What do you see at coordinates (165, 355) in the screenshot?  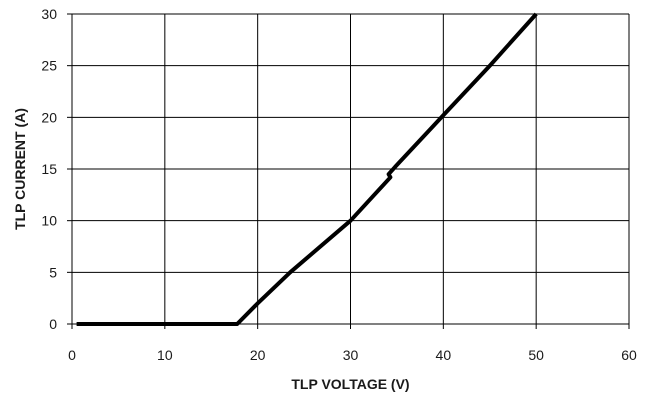 I see `x-tick-label: 10` at bounding box center [165, 355].